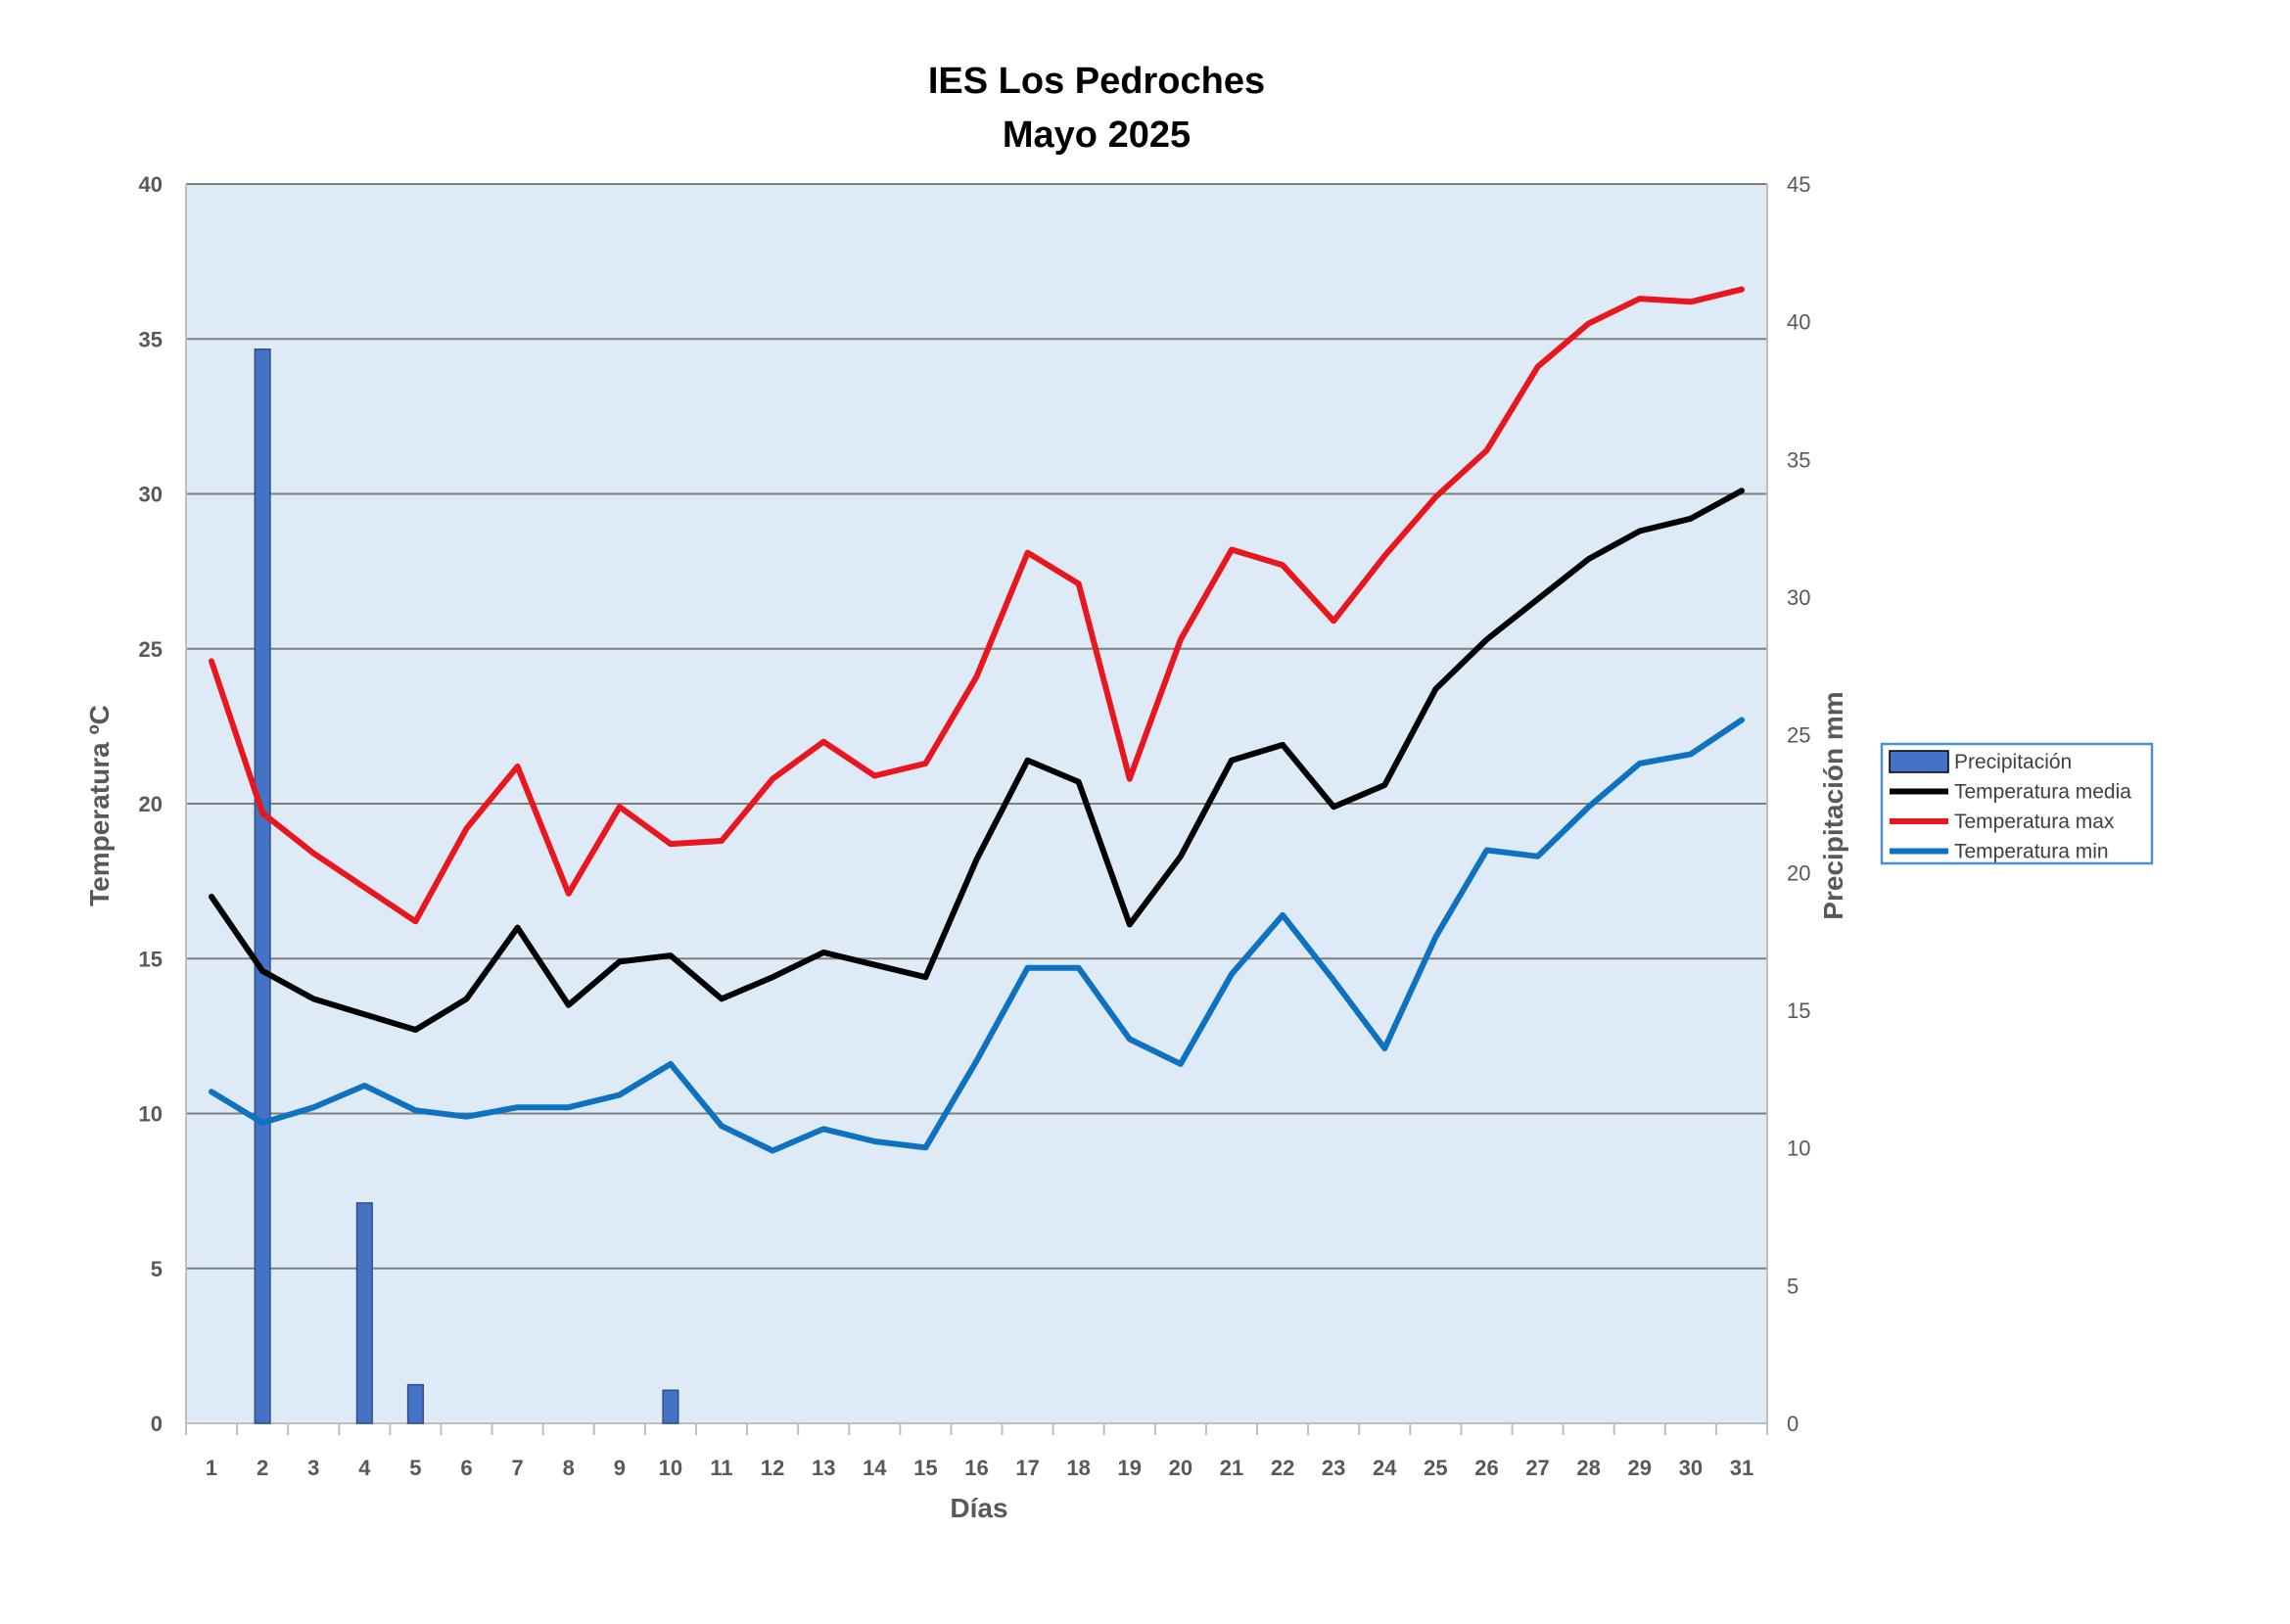  Describe the element at coordinates (1231, 1468) in the screenshot. I see `x-tick-label: 21` at that location.